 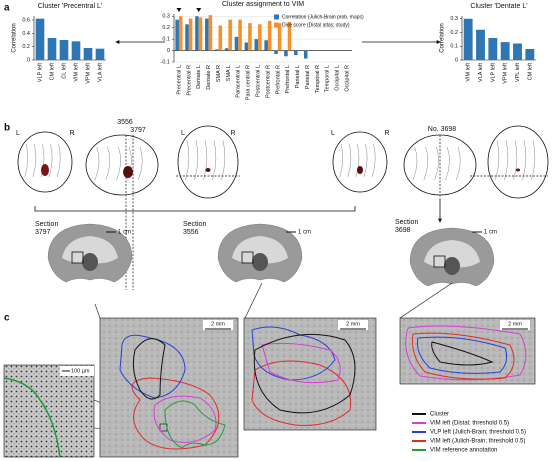 I want to click on x-tick-label: Precentral R, so click(x=189, y=80).